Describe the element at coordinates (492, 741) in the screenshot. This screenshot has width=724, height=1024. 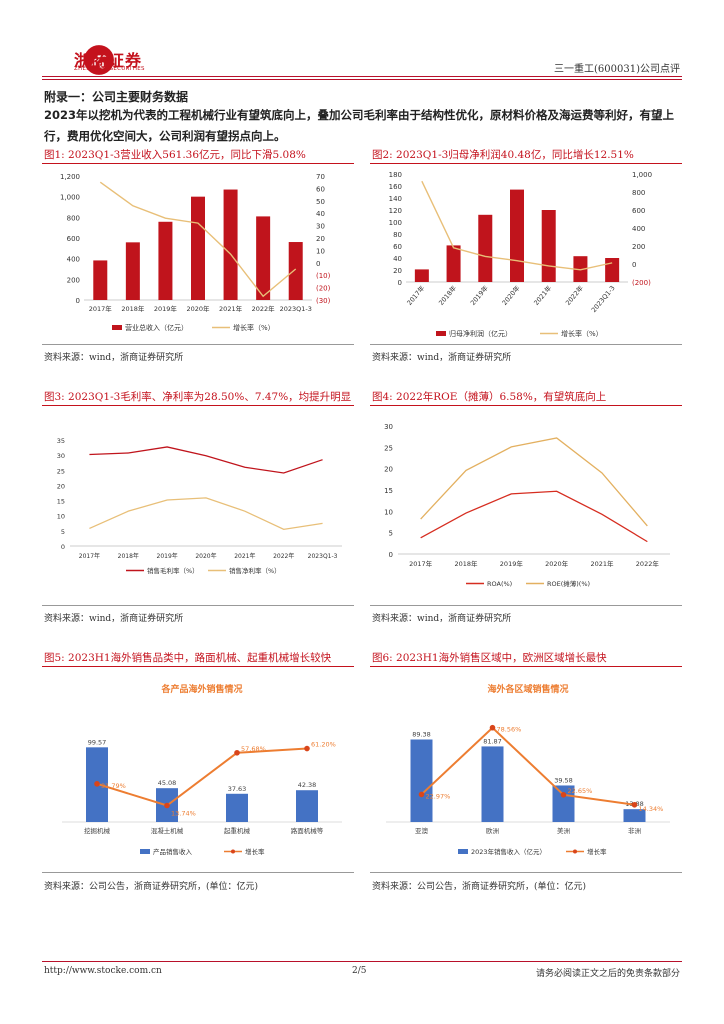
I see `bar-value-label: 81.87` at that location.